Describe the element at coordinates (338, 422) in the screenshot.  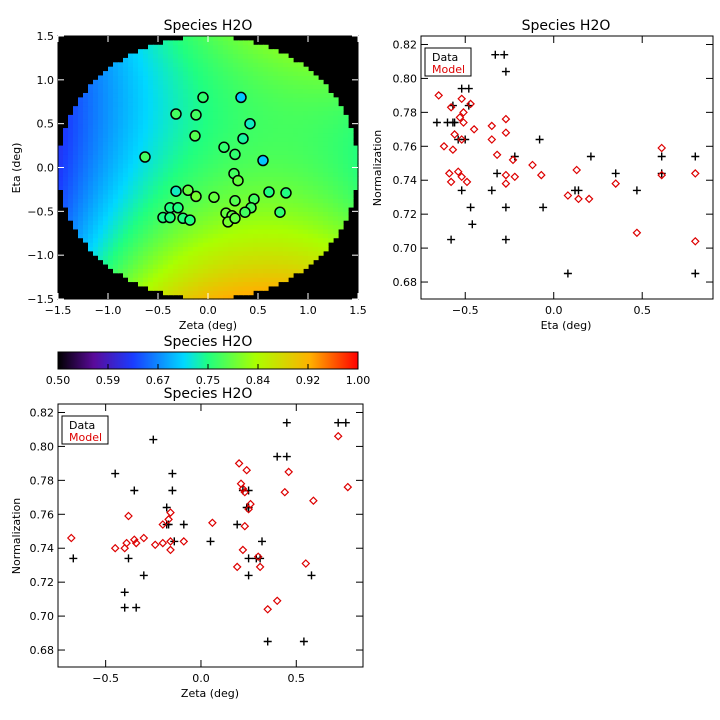
I see `zeta-data-point` at that location.